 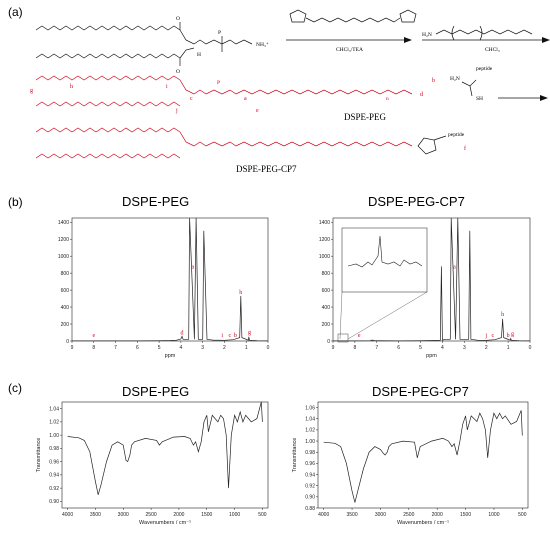 What do you see at coordinates (485, 336) in the screenshot?
I see `peak-label: j` at bounding box center [485, 336].